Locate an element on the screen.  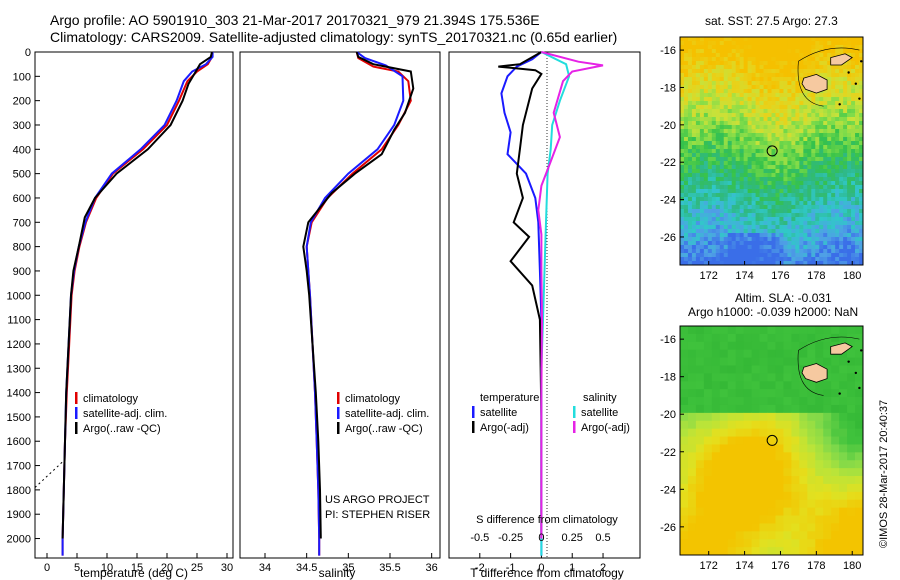
y-tick-label: 100 is located at coordinates (22, 77).